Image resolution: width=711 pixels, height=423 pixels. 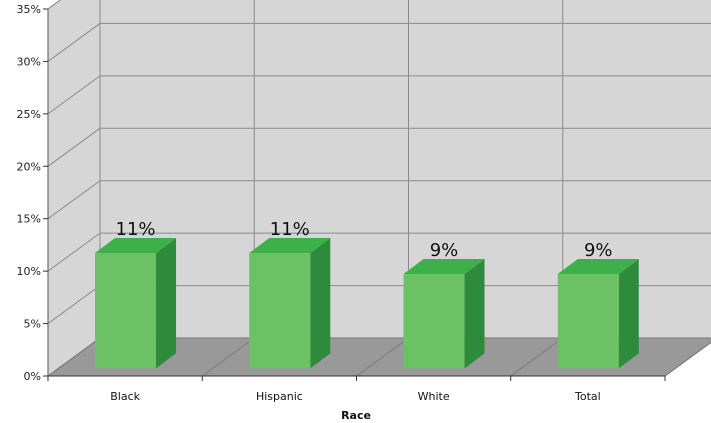 What do you see at coordinates (434, 396) in the screenshot?
I see `x-tick-label: White` at bounding box center [434, 396].